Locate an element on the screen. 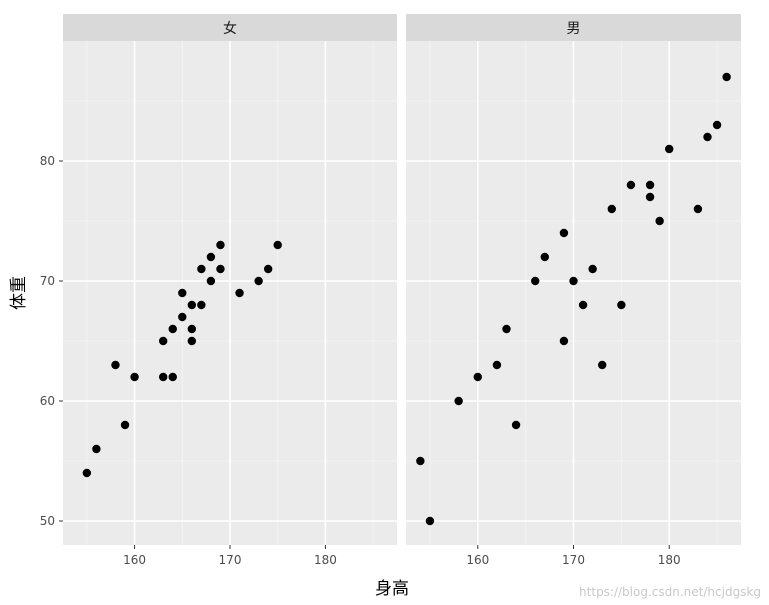 This screenshot has width=769, height=605. y-tick-label: 60 is located at coordinates (47, 401).